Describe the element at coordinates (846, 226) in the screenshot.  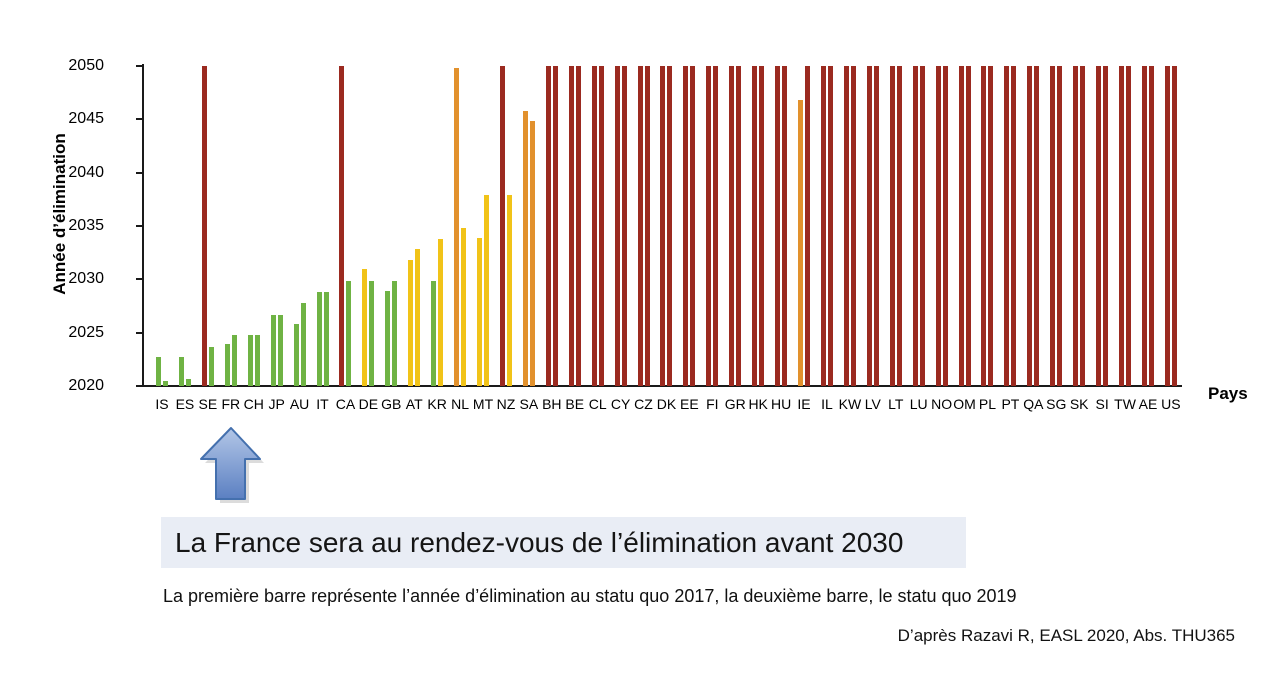
I see `bar-KW-statu-quo-2017` at that location.